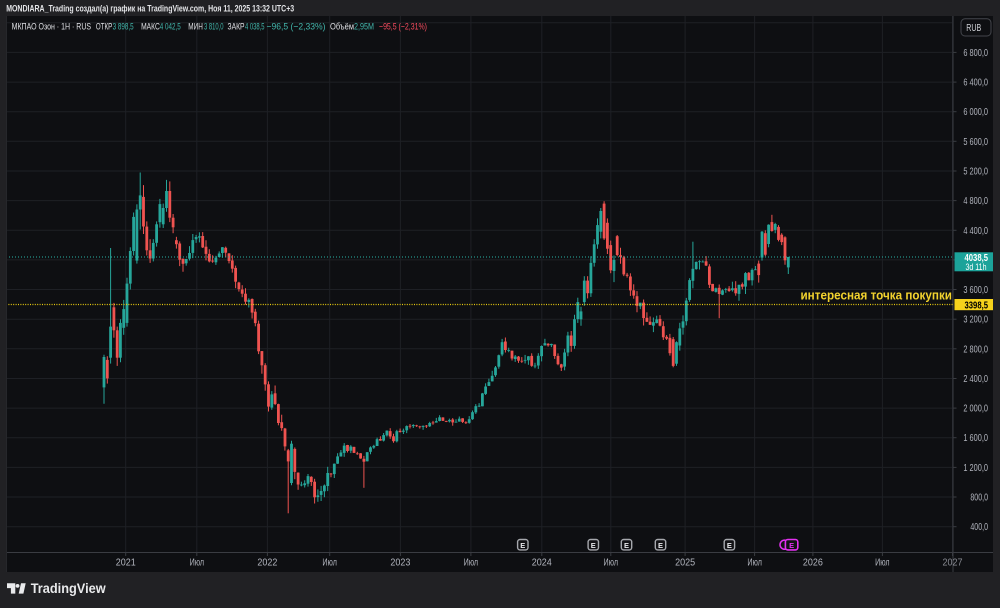 This screenshot has width=1000, height=608. I want to click on svg-text: 800,0, so click(979, 498).